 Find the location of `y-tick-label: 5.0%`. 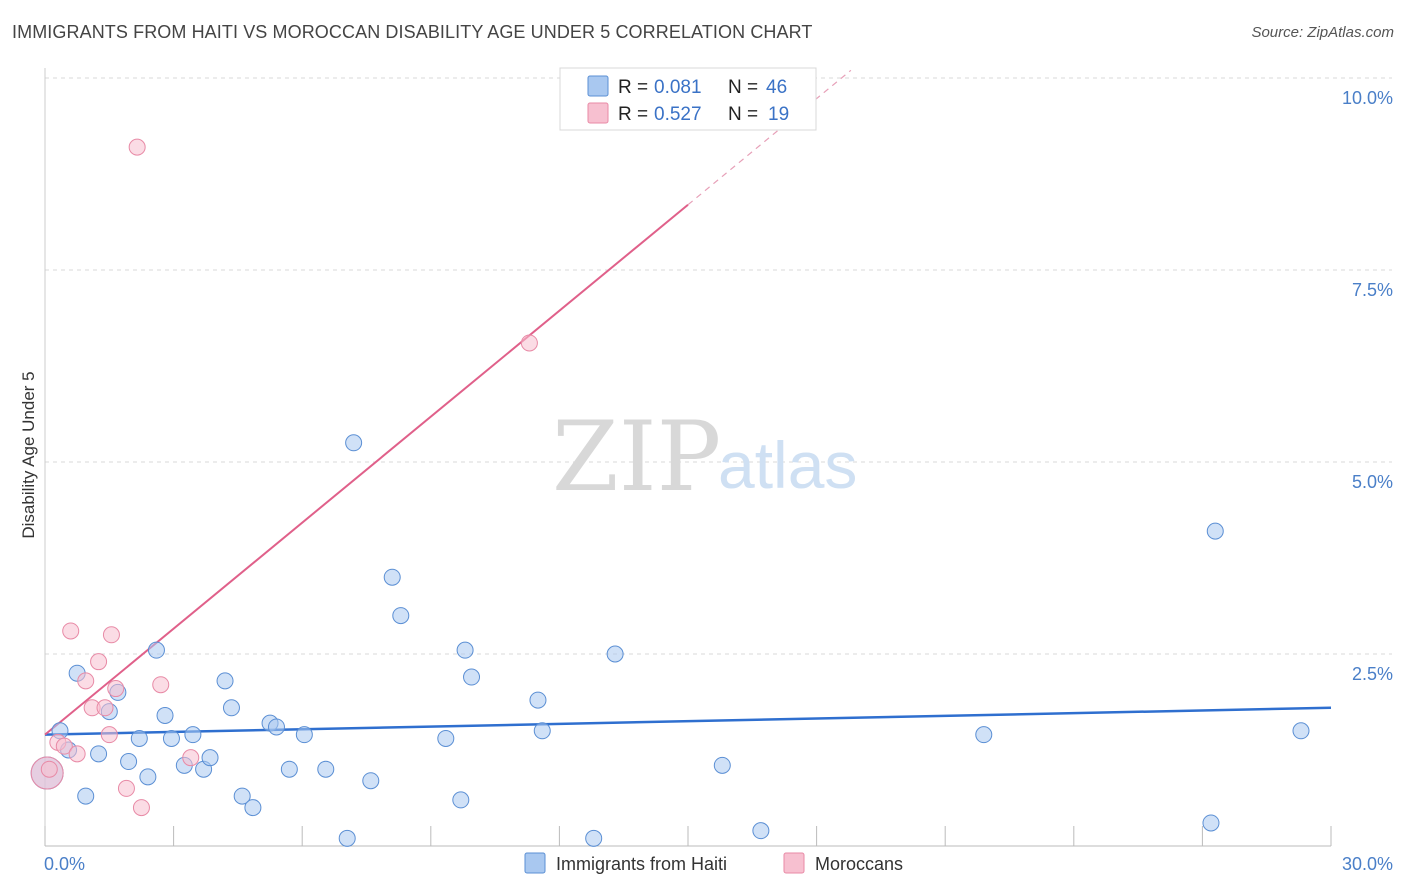

y-tick-label: 5.0% is located at coordinates (1372, 482).